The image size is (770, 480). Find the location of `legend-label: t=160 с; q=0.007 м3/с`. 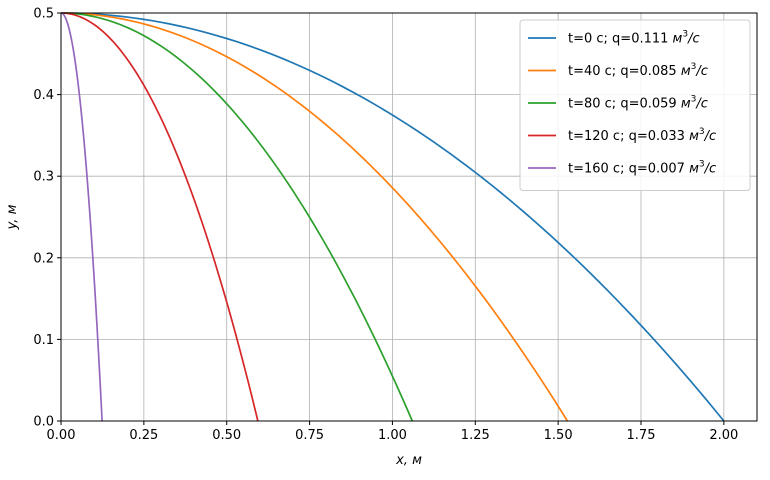

legend-label: t=160 с; q=0.007 м3/с is located at coordinates (642, 168).